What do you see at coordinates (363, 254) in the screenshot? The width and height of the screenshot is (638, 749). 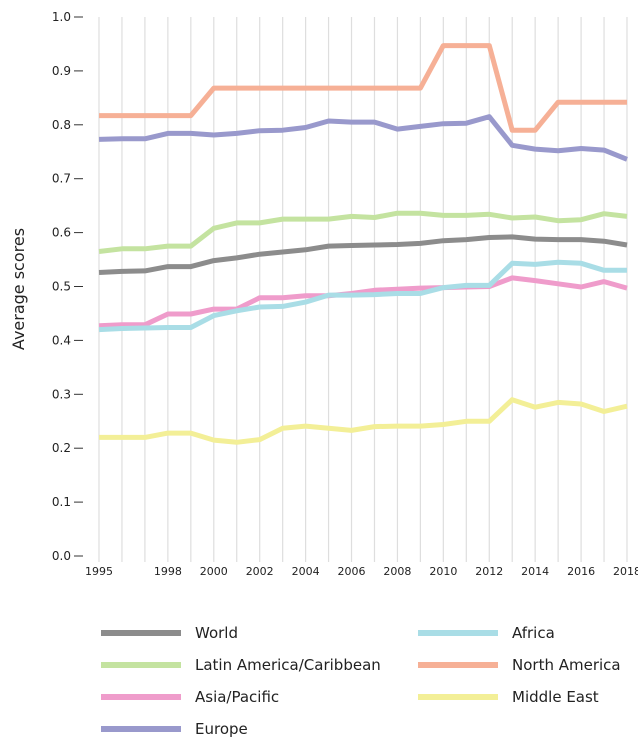 I see `series-line-world` at bounding box center [363, 254].